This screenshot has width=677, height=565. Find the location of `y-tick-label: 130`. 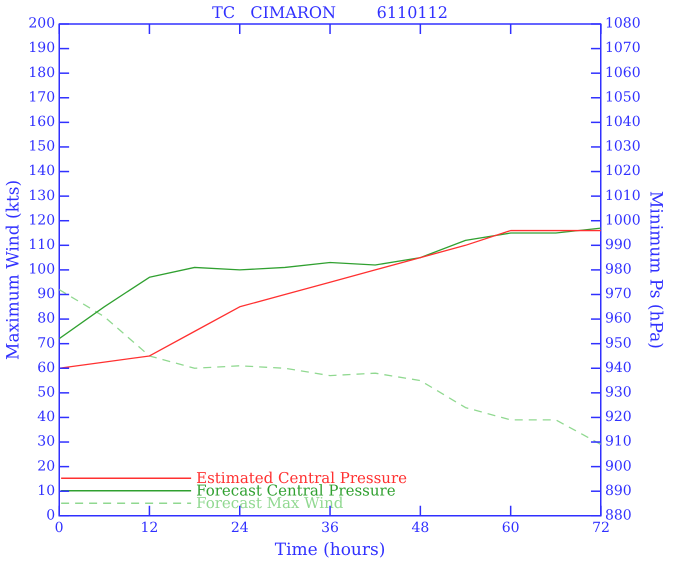

y-tick-label: 130 is located at coordinates (42, 196).